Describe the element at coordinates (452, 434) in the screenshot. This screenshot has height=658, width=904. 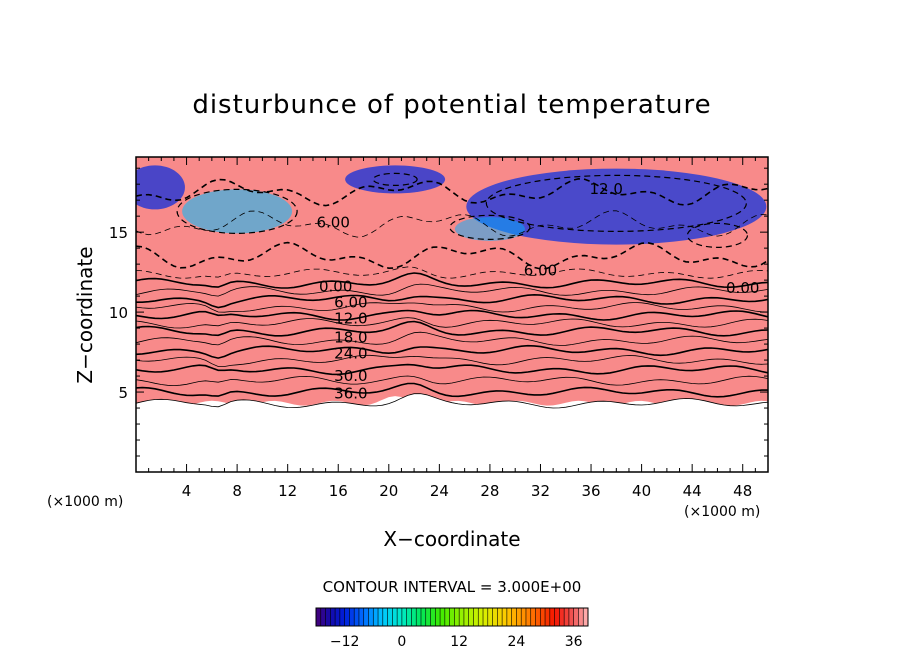
I see `terrain` at that location.